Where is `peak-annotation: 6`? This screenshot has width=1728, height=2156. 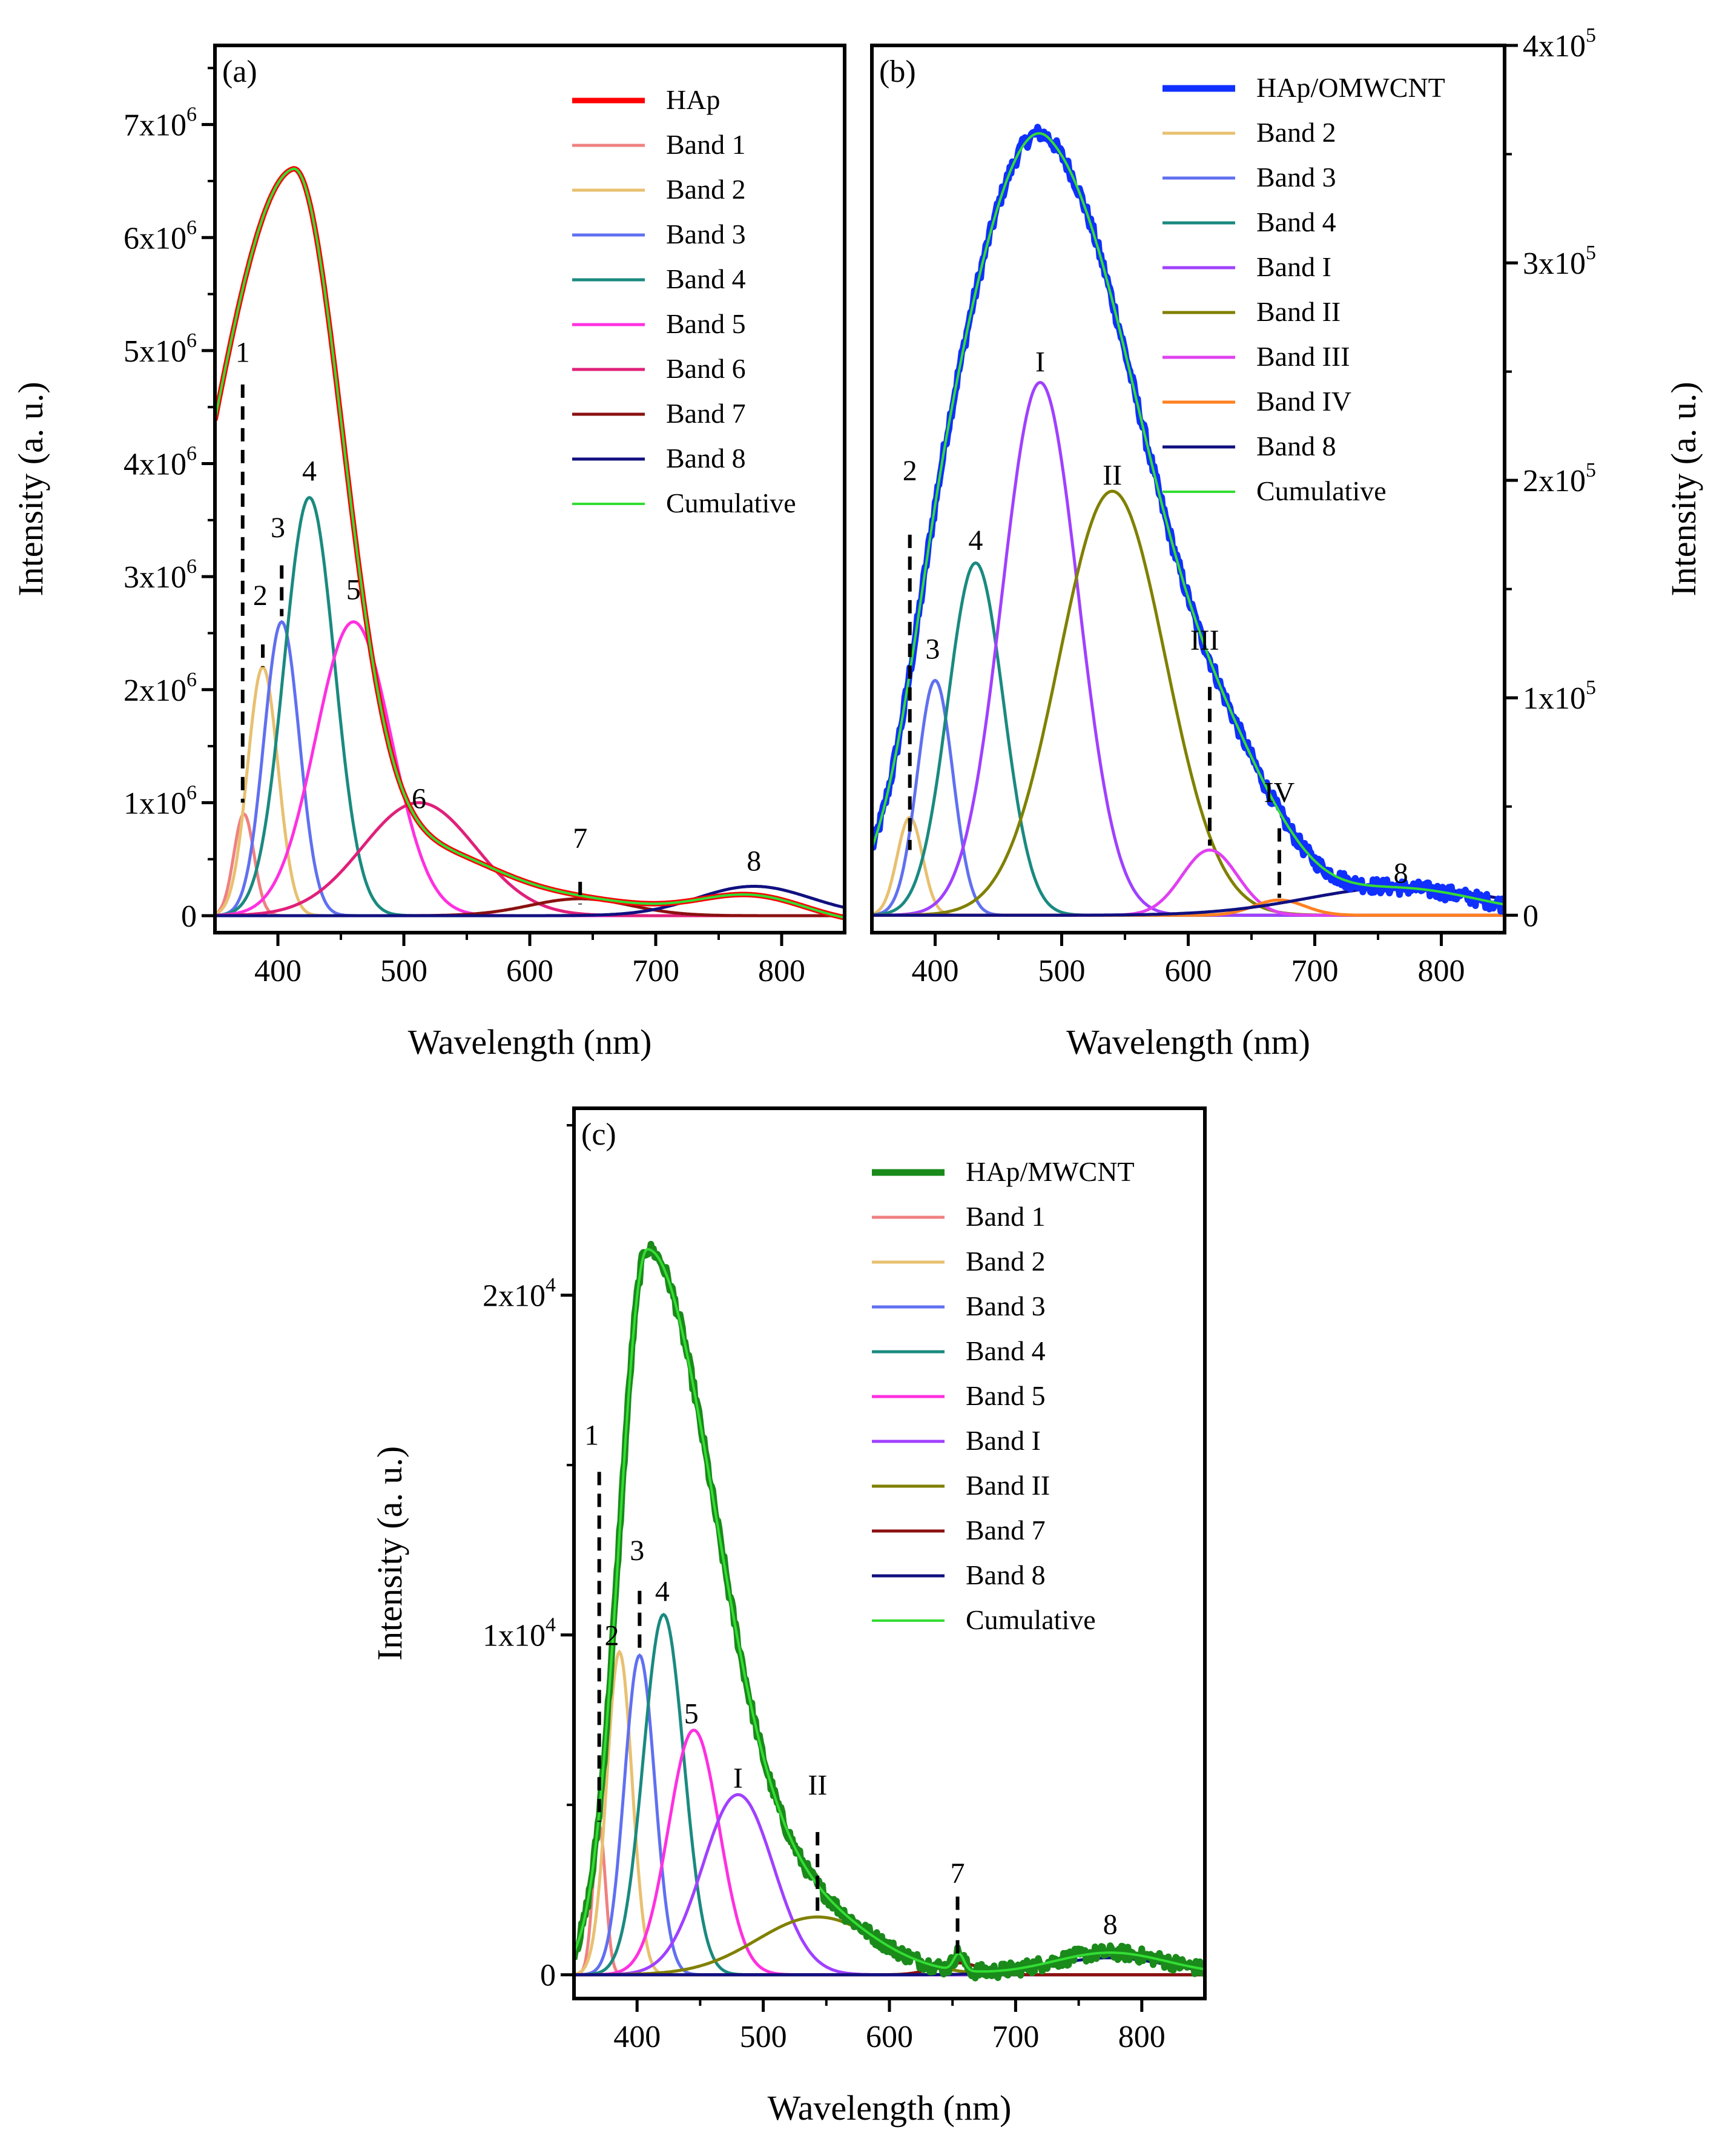 peak-annotation: 6 is located at coordinates (419, 799).